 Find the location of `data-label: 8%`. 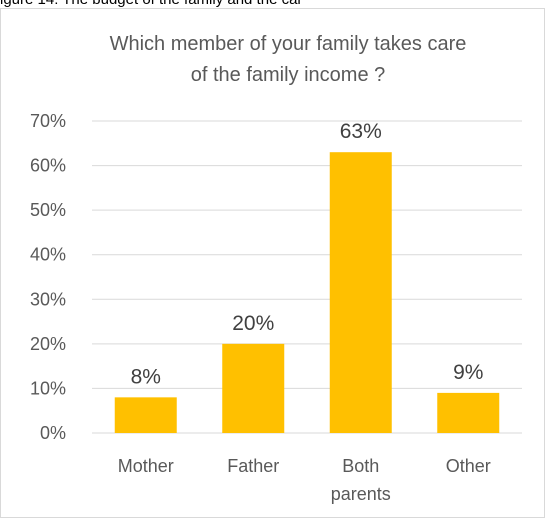

data-label: 8% is located at coordinates (146, 376).